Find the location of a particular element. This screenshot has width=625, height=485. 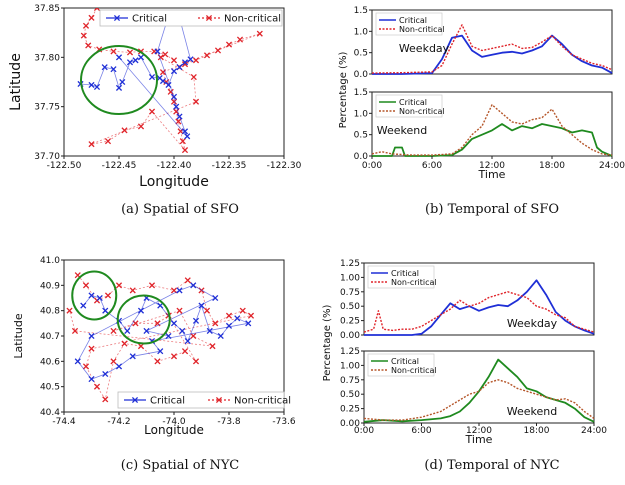

panel-1-y-tick-label-3: 1.5 is located at coordinates (361, 93).